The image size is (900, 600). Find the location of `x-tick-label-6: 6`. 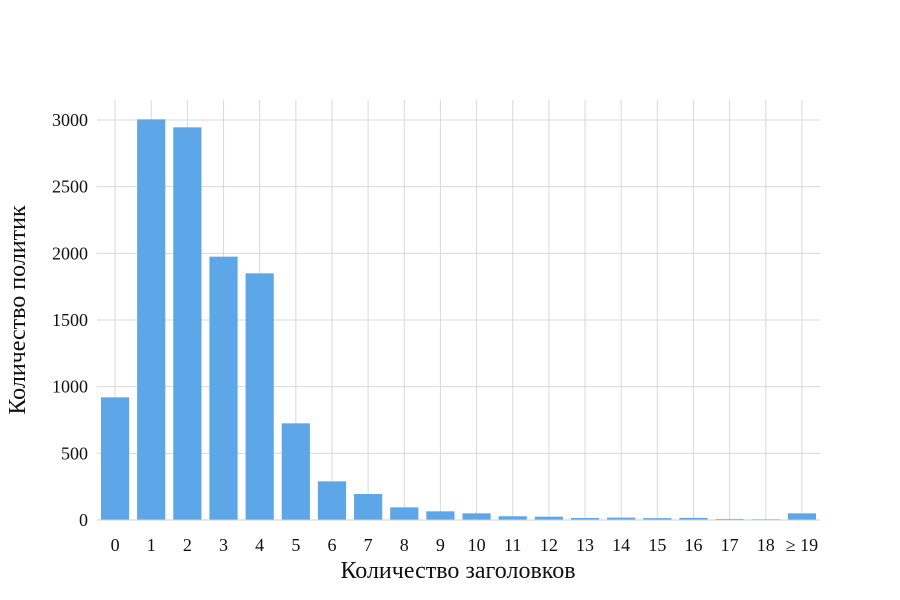

x-tick-label-6: 6 is located at coordinates (331, 545).